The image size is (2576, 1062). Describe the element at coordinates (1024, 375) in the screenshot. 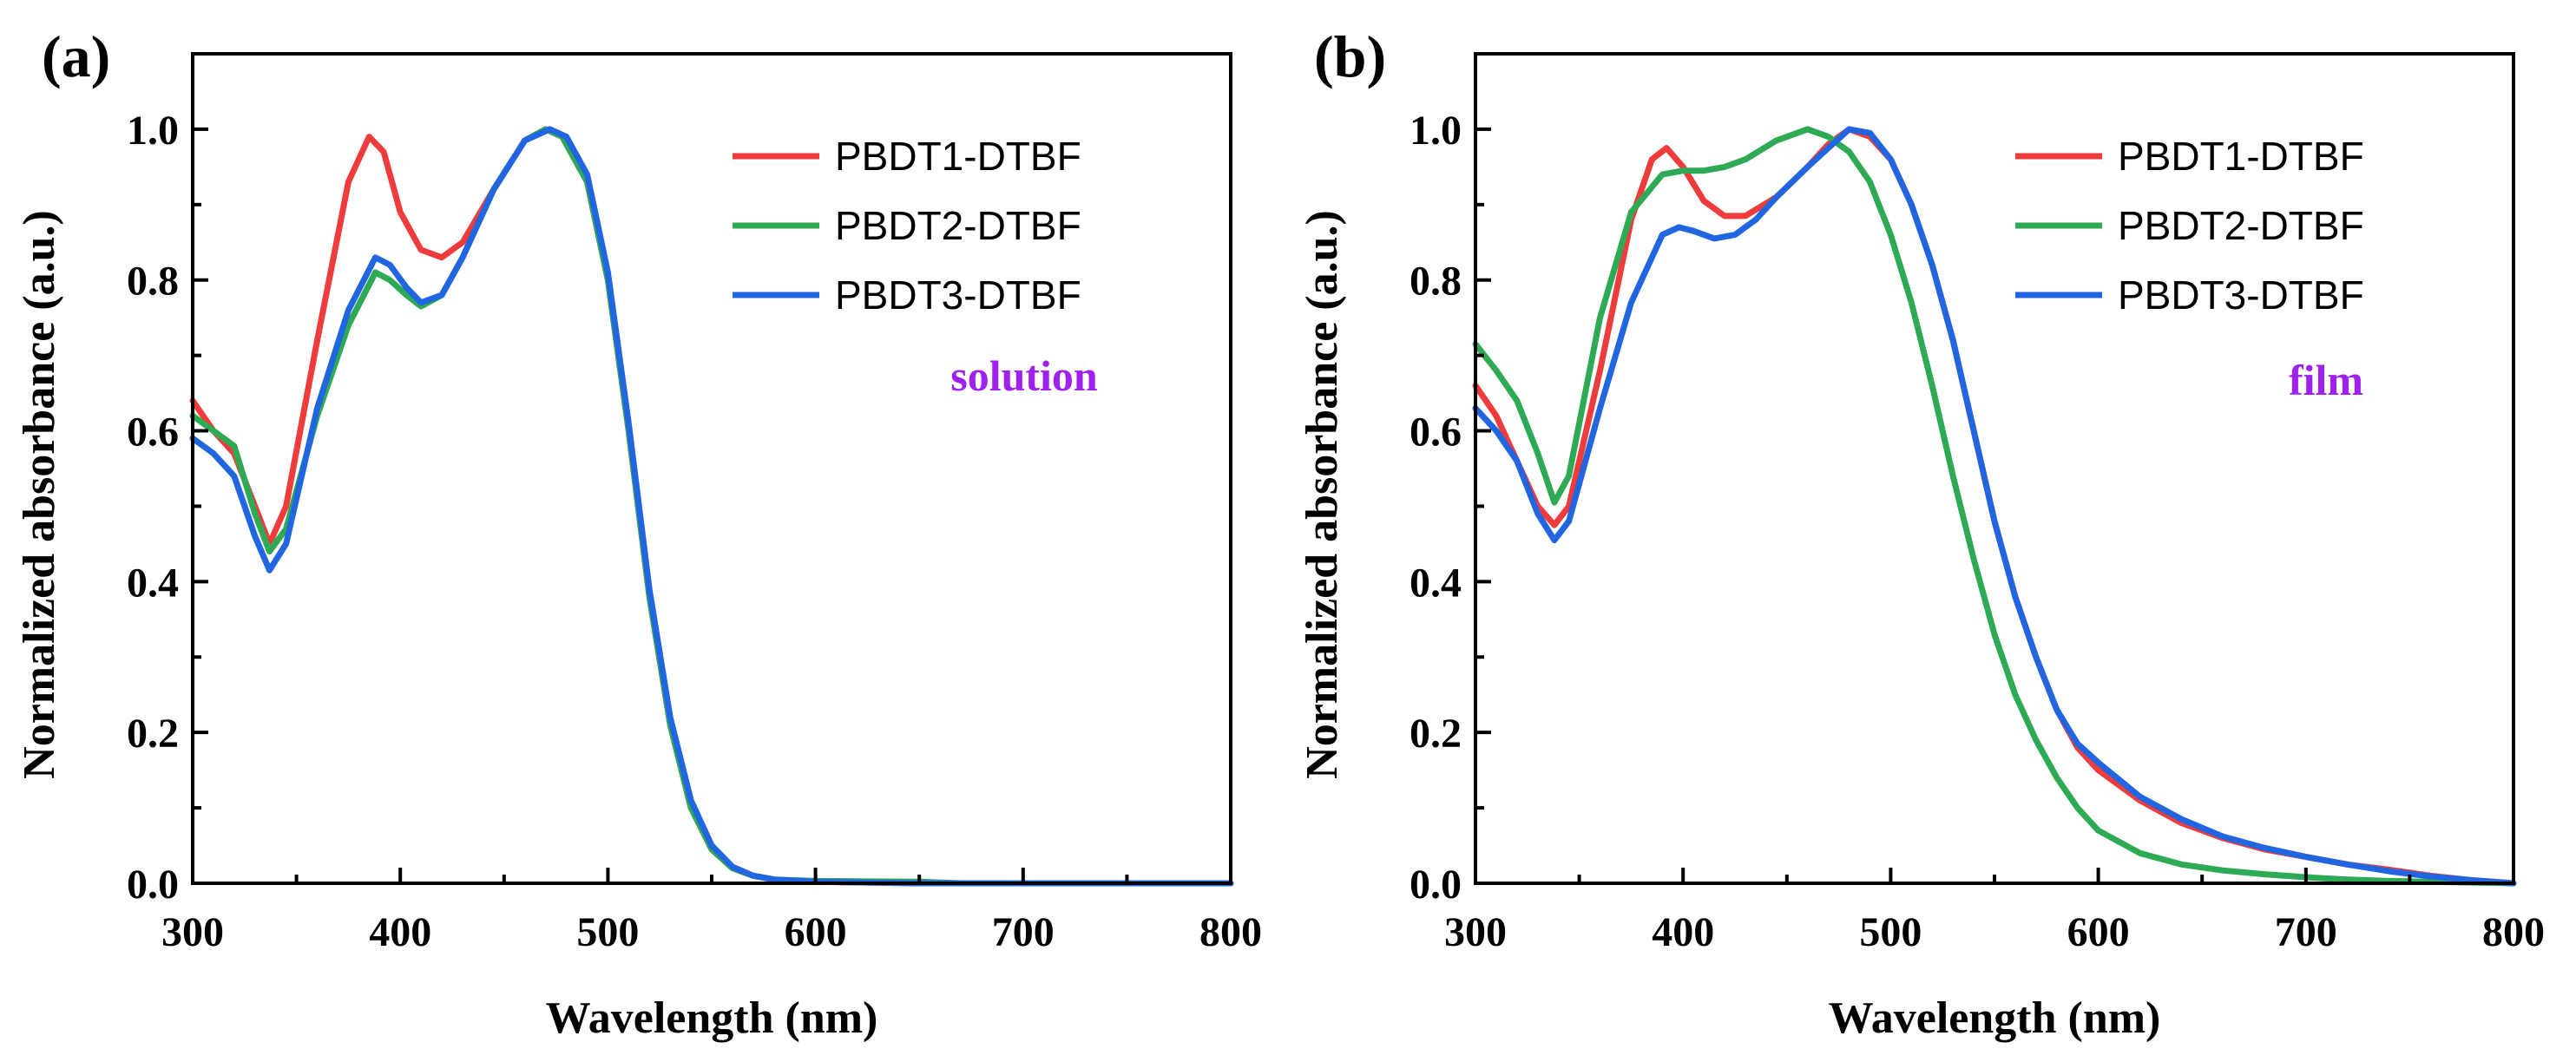

I see `annotation-label: solution` at that location.